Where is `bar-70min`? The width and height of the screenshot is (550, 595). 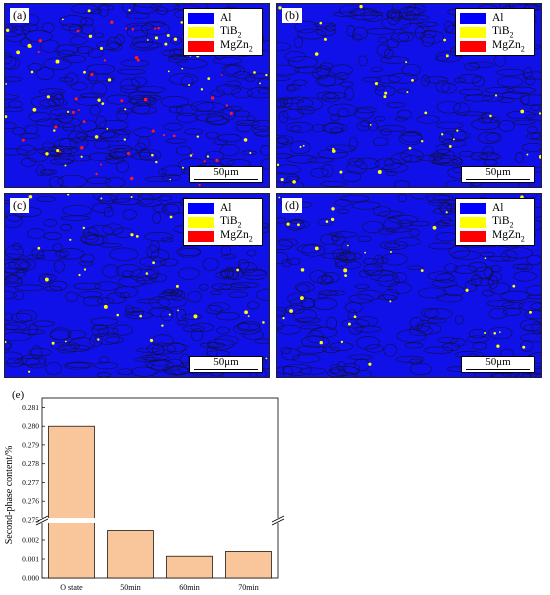 bar-70min is located at coordinates (248, 565).